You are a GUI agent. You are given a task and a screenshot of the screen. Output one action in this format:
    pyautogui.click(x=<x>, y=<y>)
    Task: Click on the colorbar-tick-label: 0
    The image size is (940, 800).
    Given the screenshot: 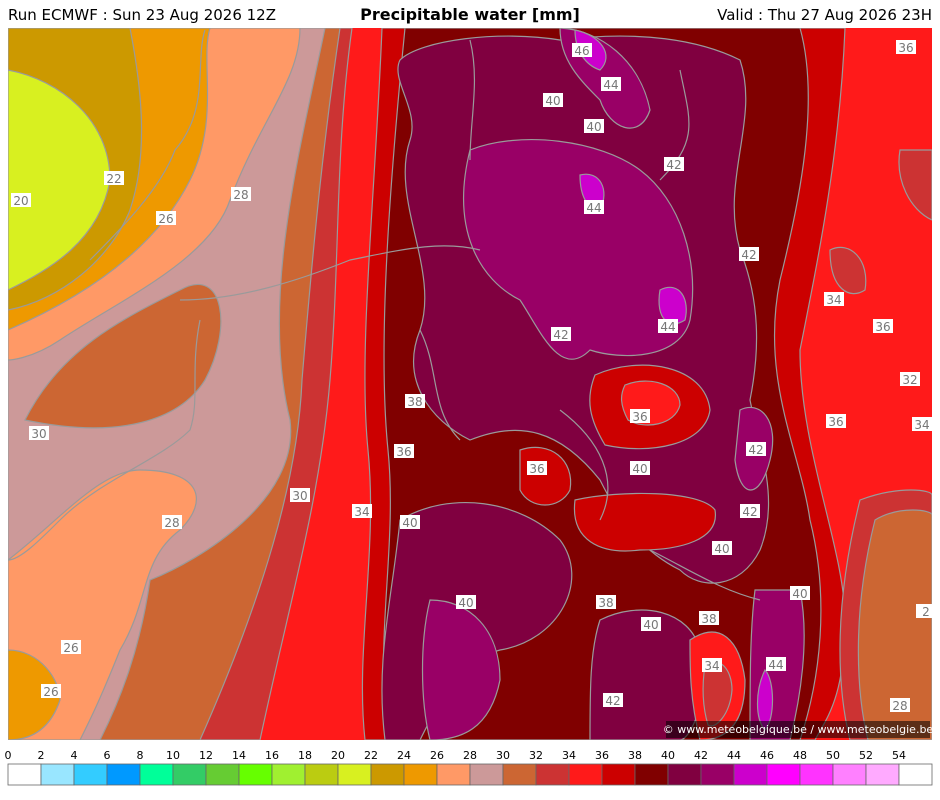 What is the action you would take?
    pyautogui.click(x=8, y=755)
    